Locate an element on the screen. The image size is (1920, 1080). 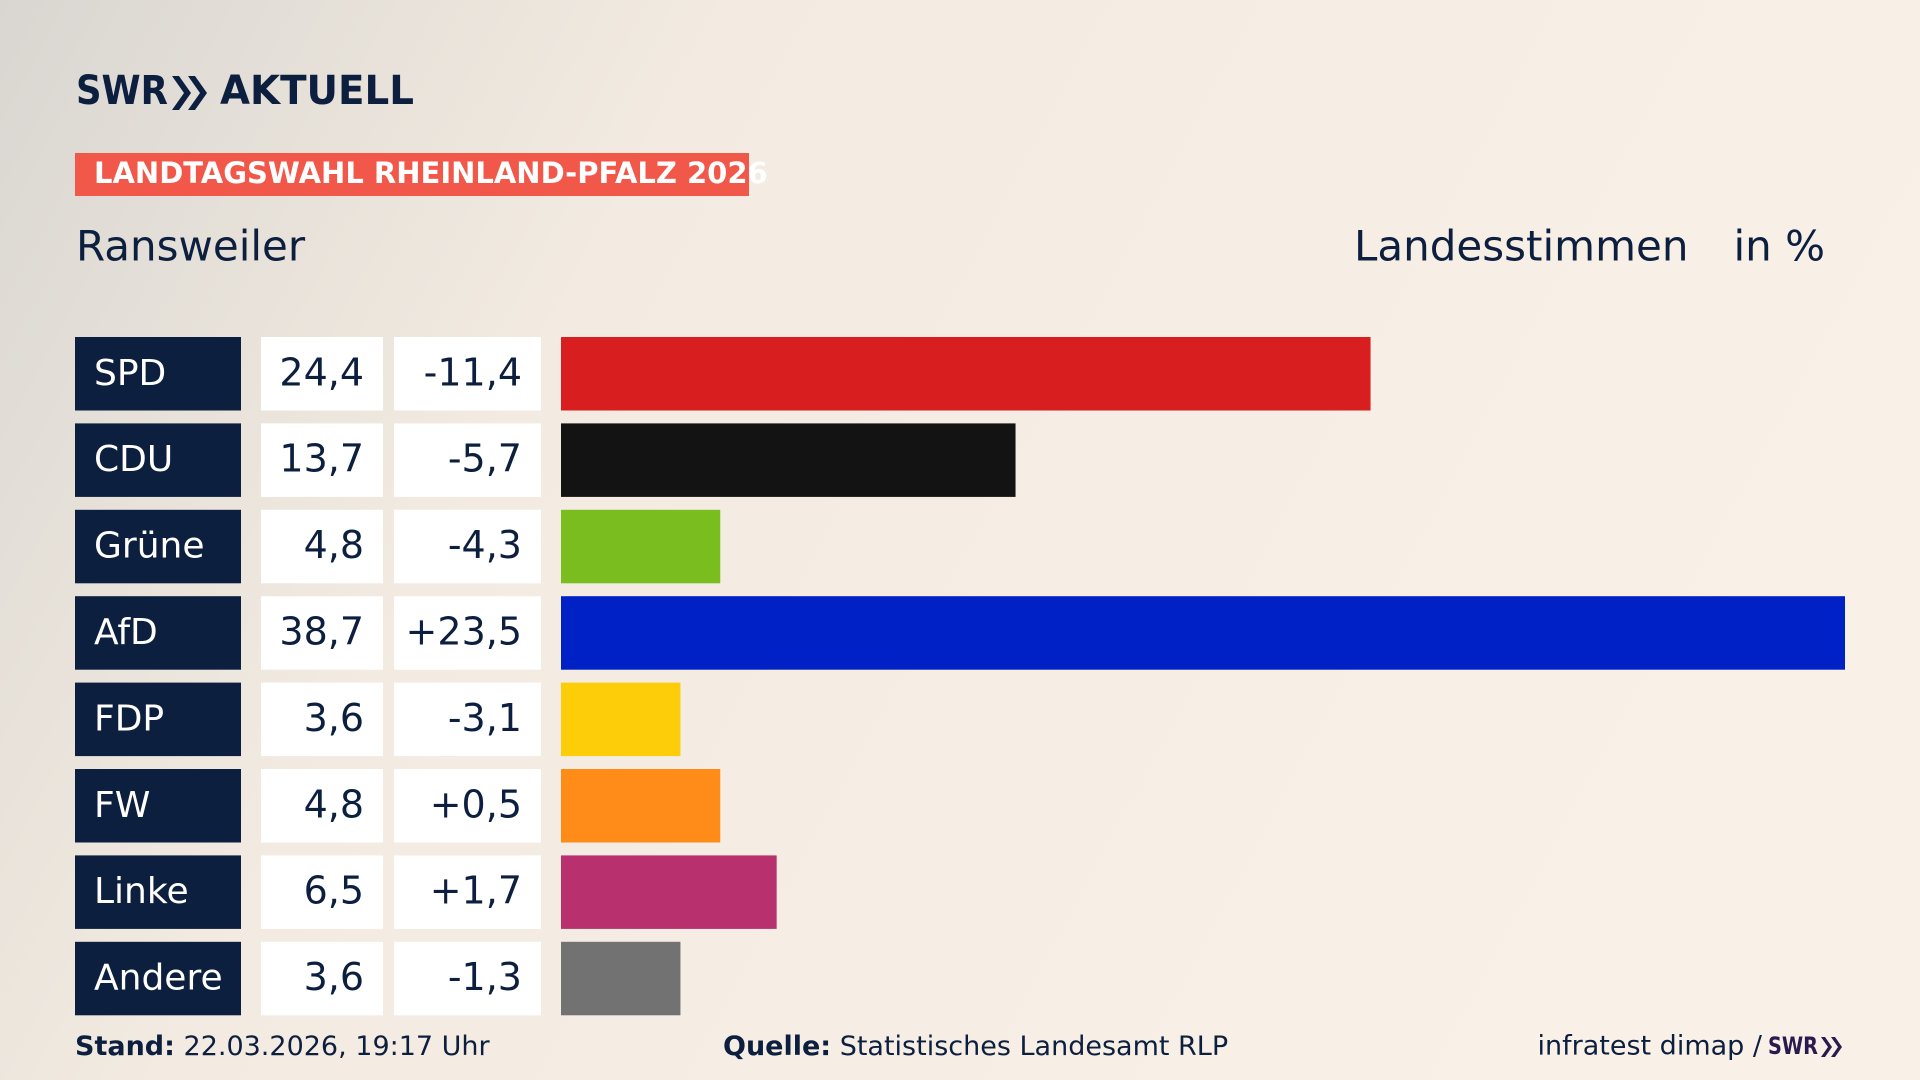
logo: SWR is located at coordinates (122, 91).